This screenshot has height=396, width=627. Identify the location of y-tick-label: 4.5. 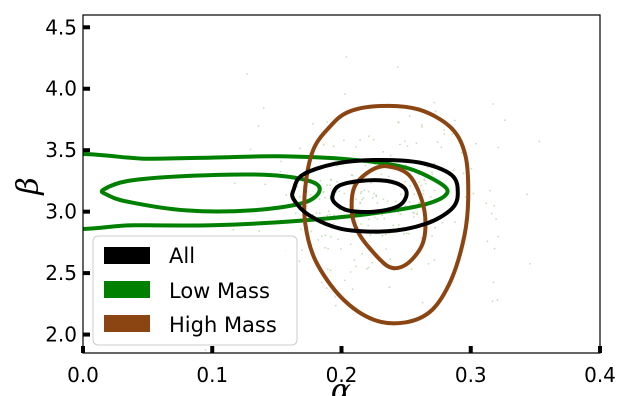
(61, 27).